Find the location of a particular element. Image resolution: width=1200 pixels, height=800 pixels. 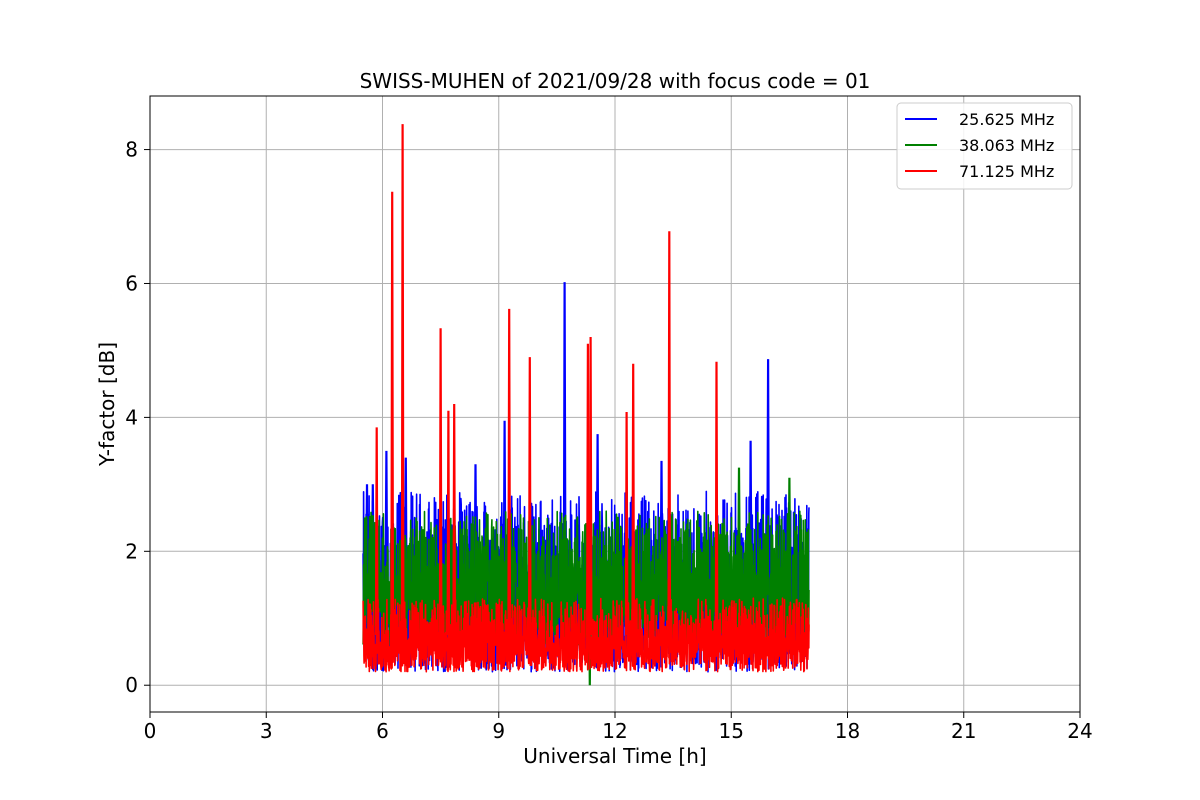

legend-label: 25.625 MHz is located at coordinates (1006, 119).